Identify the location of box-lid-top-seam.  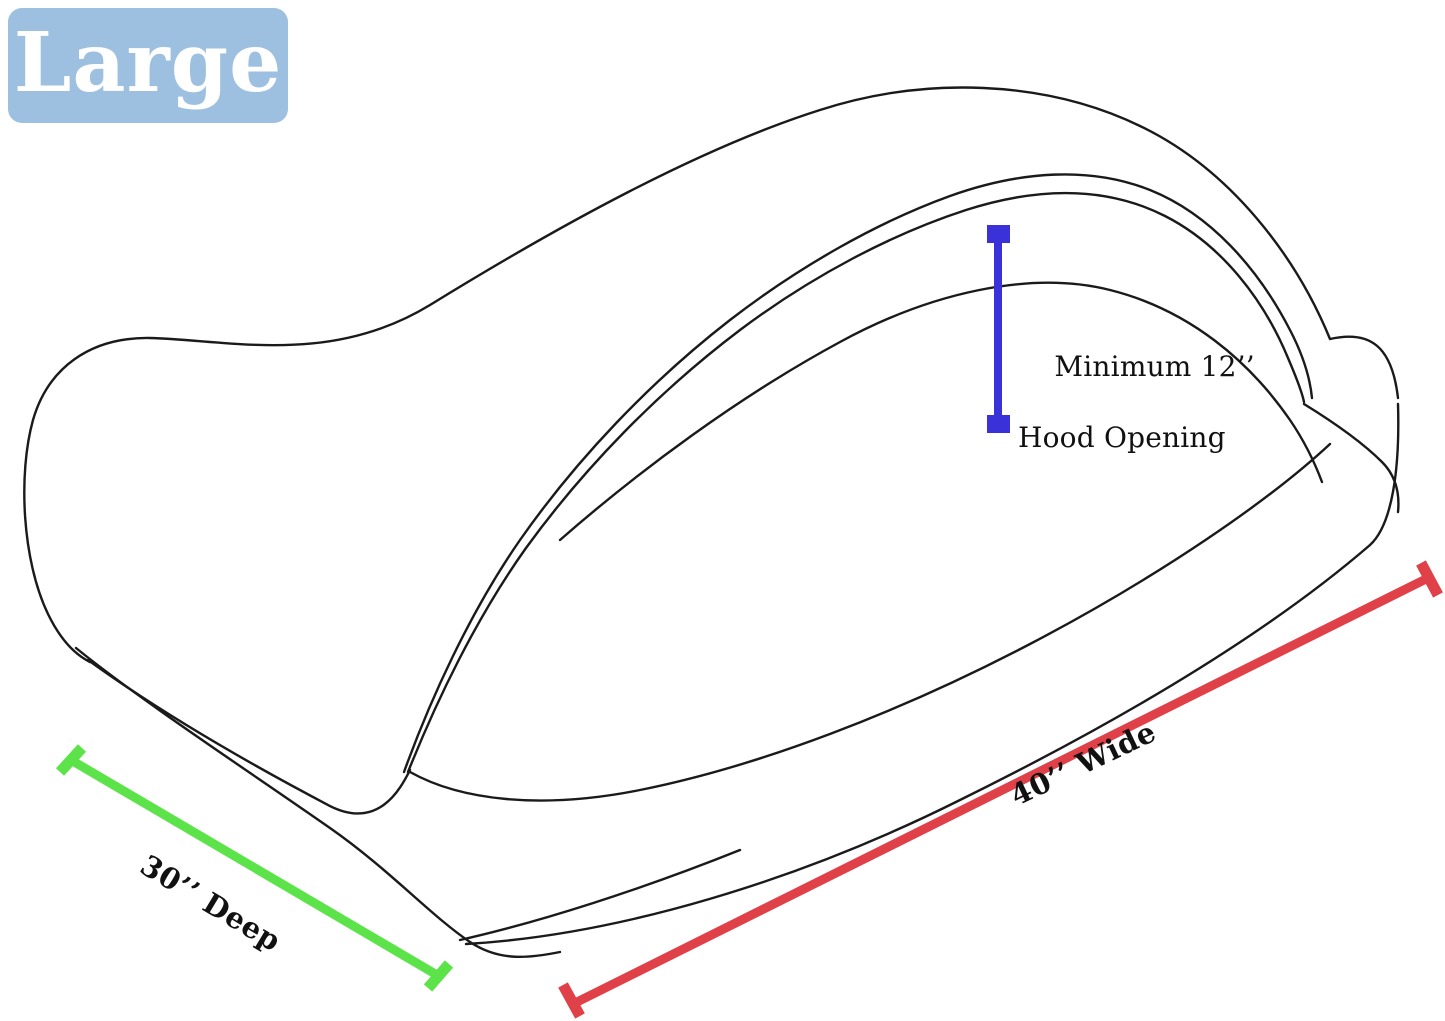
(941, 411).